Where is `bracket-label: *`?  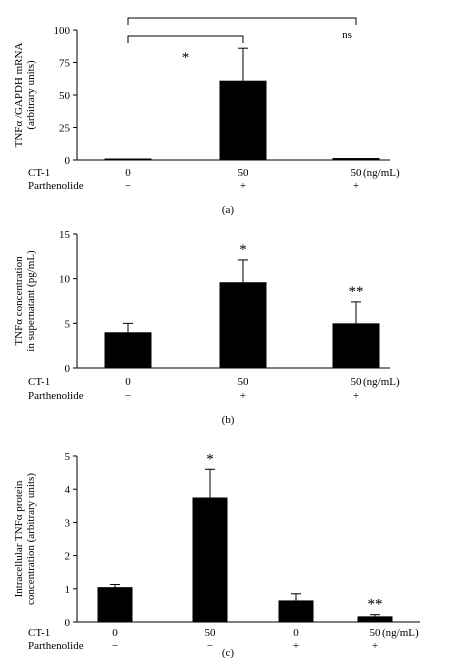
bracket-label: * is located at coordinates (186, 58).